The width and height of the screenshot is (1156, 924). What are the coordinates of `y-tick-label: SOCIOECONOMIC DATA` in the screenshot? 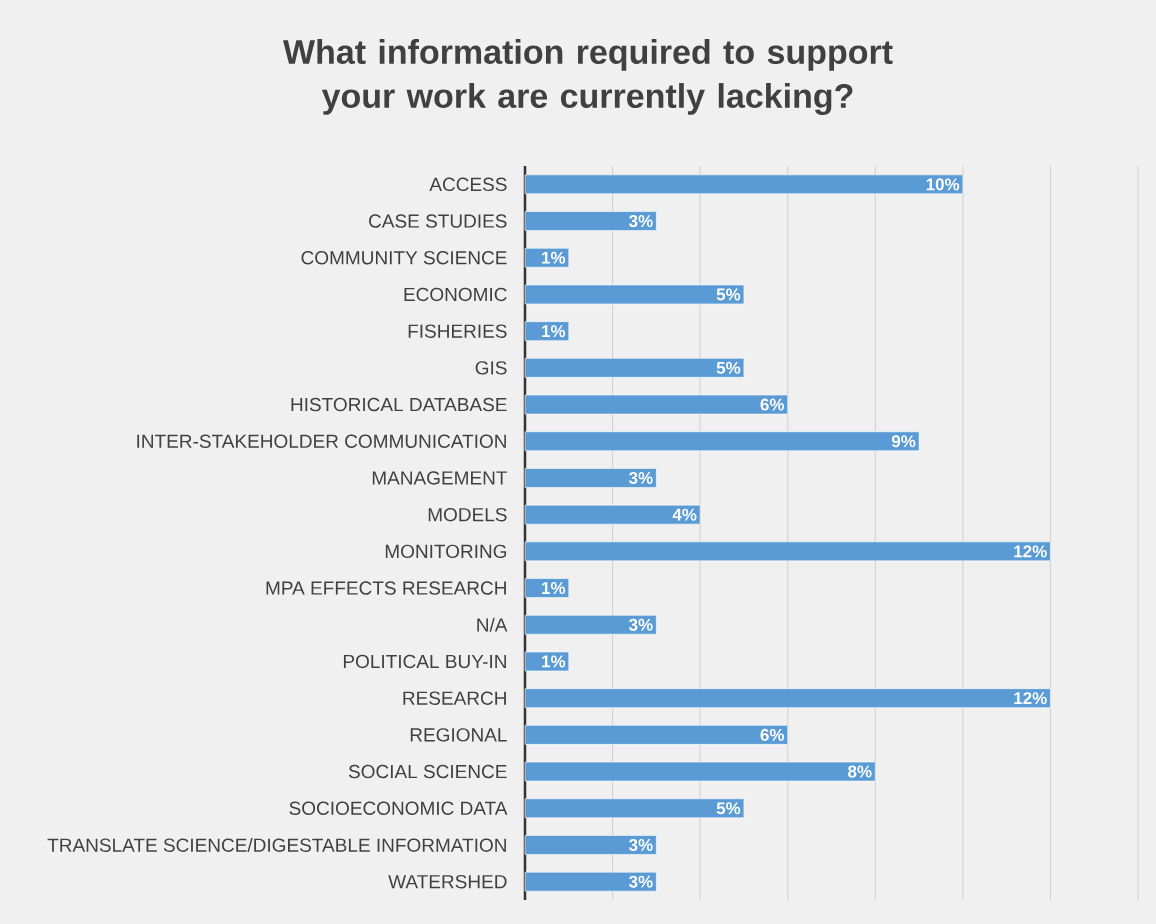 It's located at (398, 808).